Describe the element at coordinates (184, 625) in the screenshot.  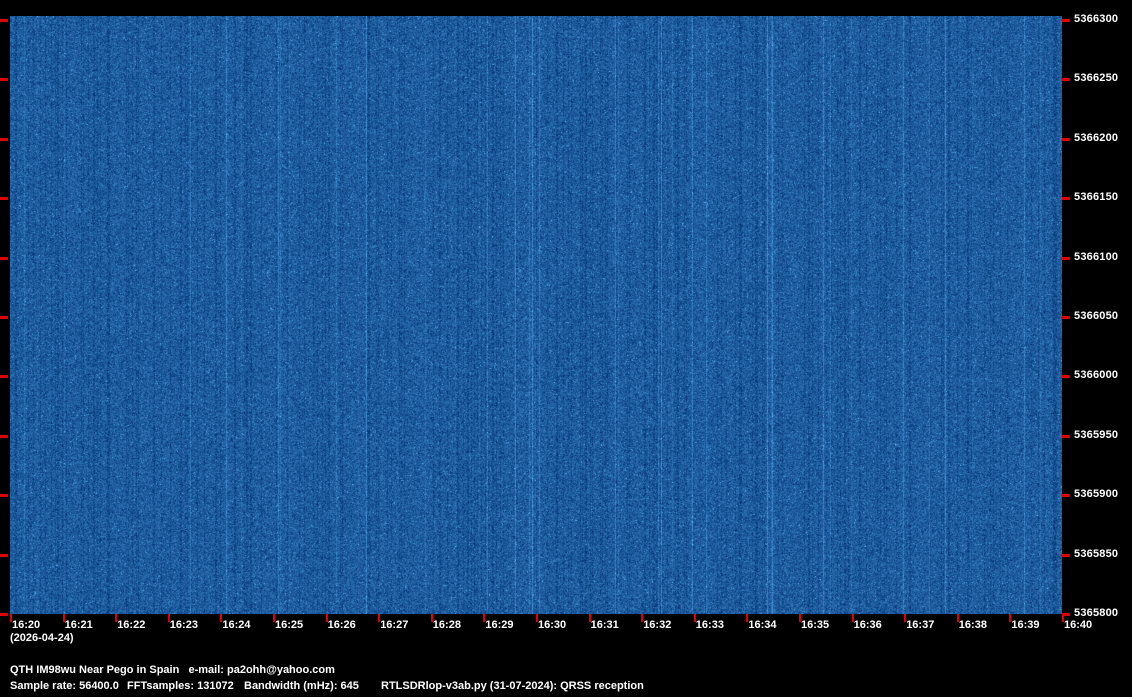
I see `x-tick-label: 16:23` at that location.